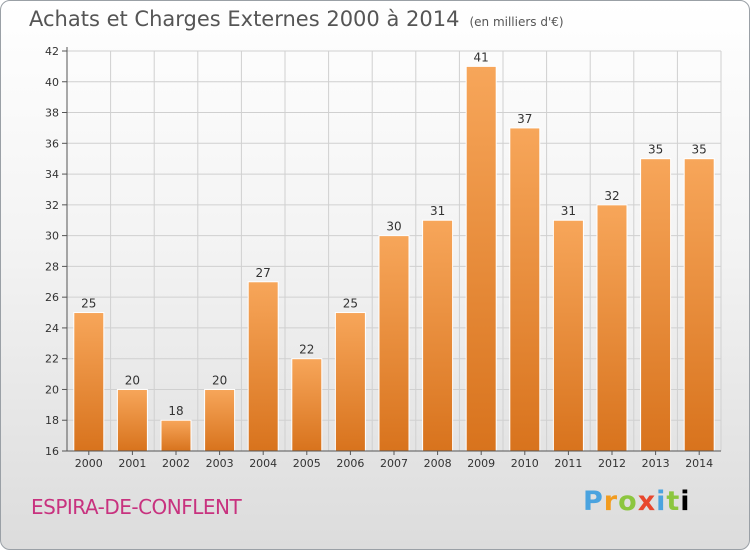 Image resolution: width=750 pixels, height=550 pixels. What do you see at coordinates (52, 174) in the screenshot?
I see `y-tick-label: 34` at bounding box center [52, 174].